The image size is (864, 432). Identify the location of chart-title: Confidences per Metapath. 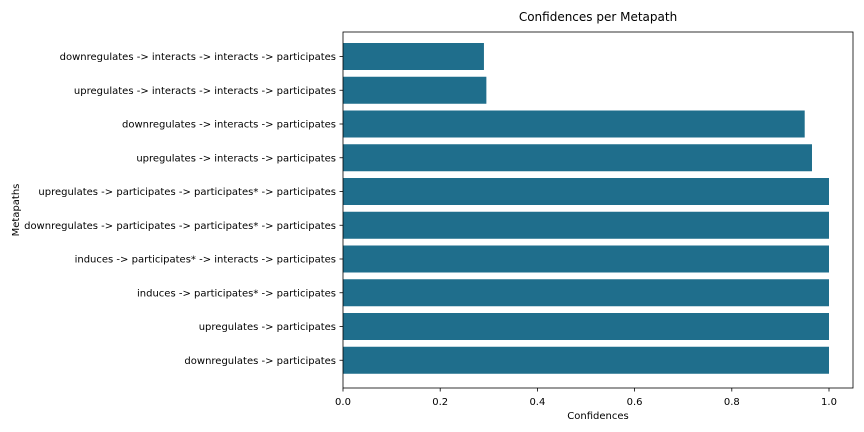
(598, 17).